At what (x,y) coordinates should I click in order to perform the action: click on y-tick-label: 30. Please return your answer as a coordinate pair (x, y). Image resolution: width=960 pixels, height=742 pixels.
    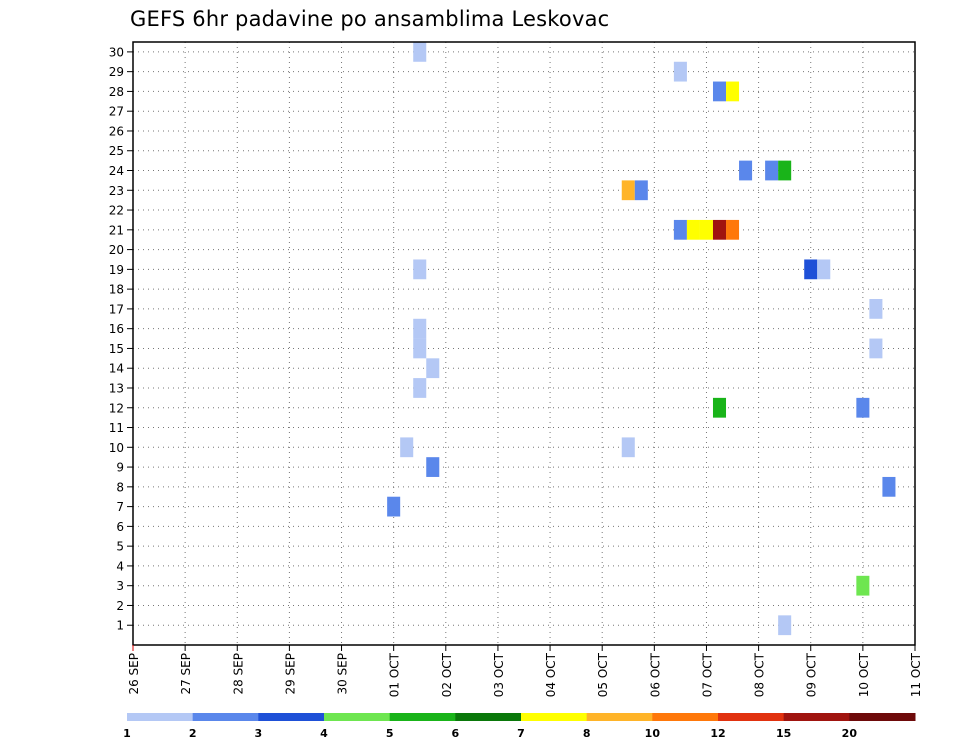
    Looking at the image, I should click on (116, 52).